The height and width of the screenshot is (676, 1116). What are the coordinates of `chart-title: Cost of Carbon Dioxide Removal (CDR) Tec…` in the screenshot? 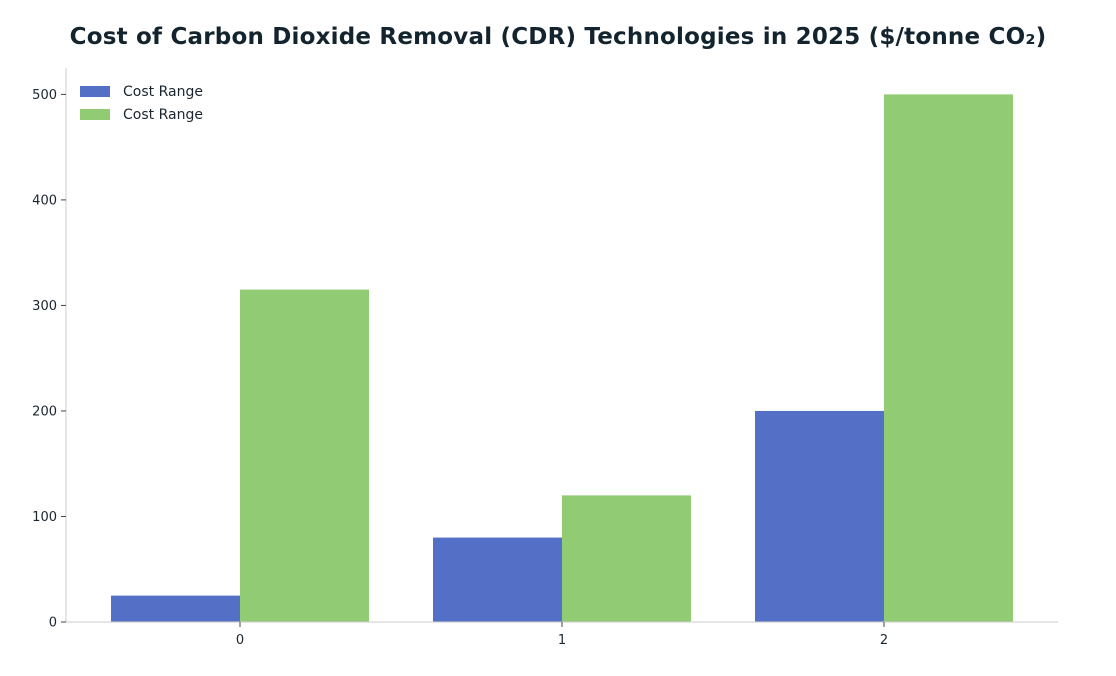 It's located at (558, 37).